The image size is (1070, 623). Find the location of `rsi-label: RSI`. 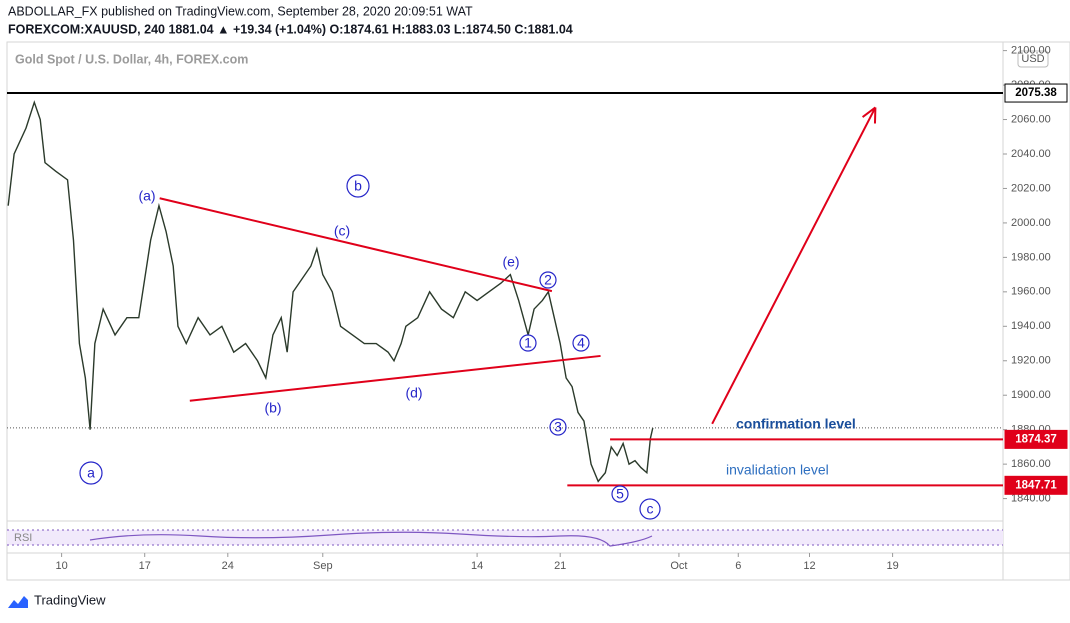

rsi-label: RSI is located at coordinates (23, 538).